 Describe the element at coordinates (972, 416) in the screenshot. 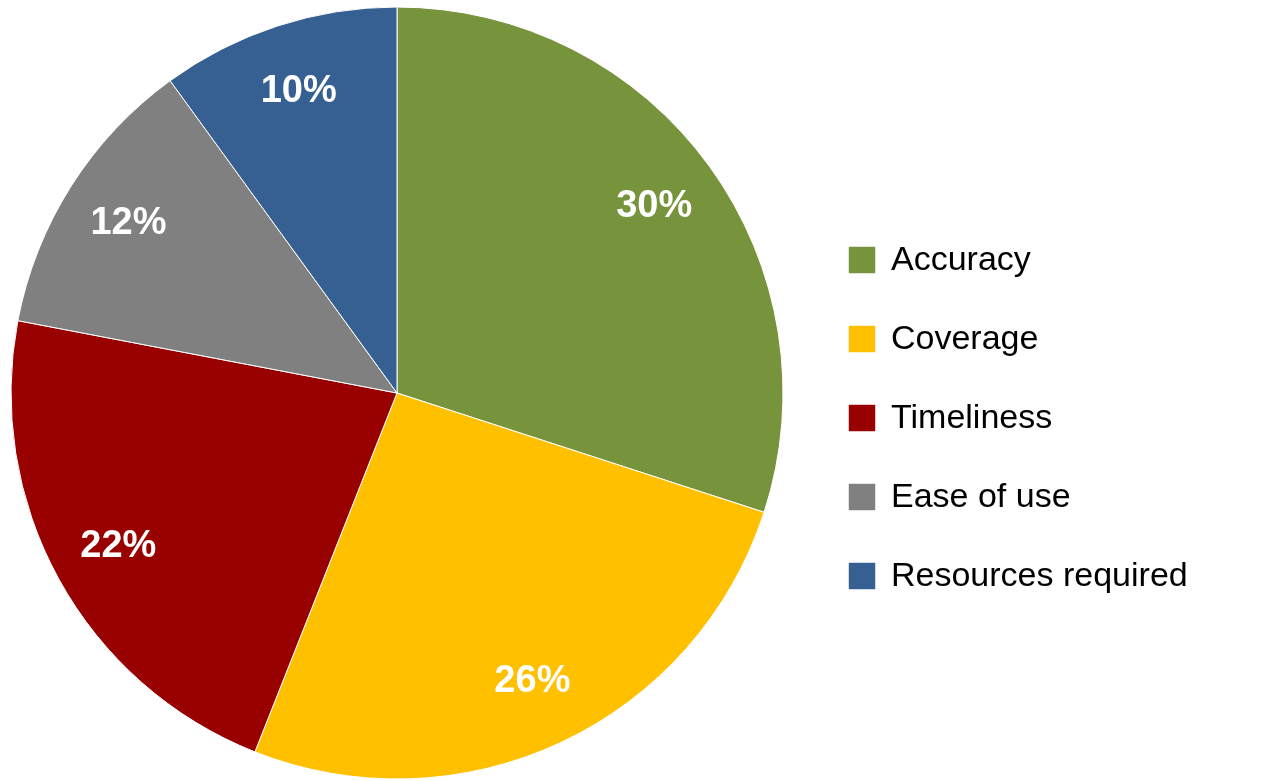

I see `legend-label: Timeliness` at that location.